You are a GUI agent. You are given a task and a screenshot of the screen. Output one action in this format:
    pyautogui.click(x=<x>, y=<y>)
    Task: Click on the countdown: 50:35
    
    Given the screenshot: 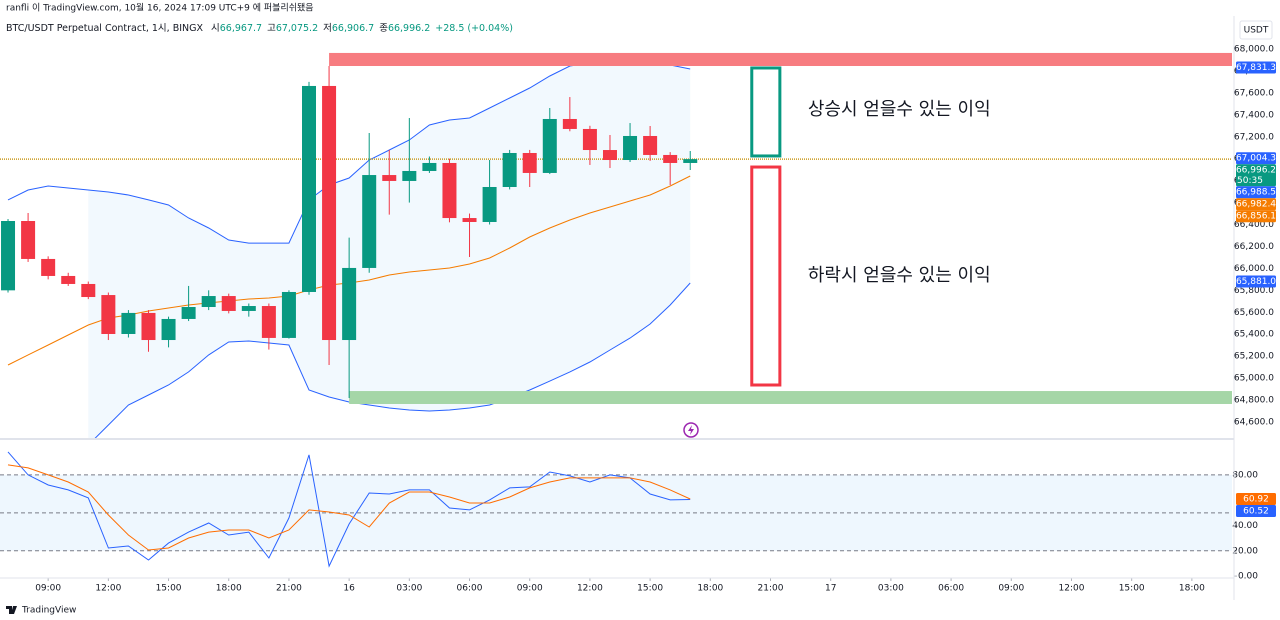 What is the action you would take?
    pyautogui.click(x=1250, y=181)
    